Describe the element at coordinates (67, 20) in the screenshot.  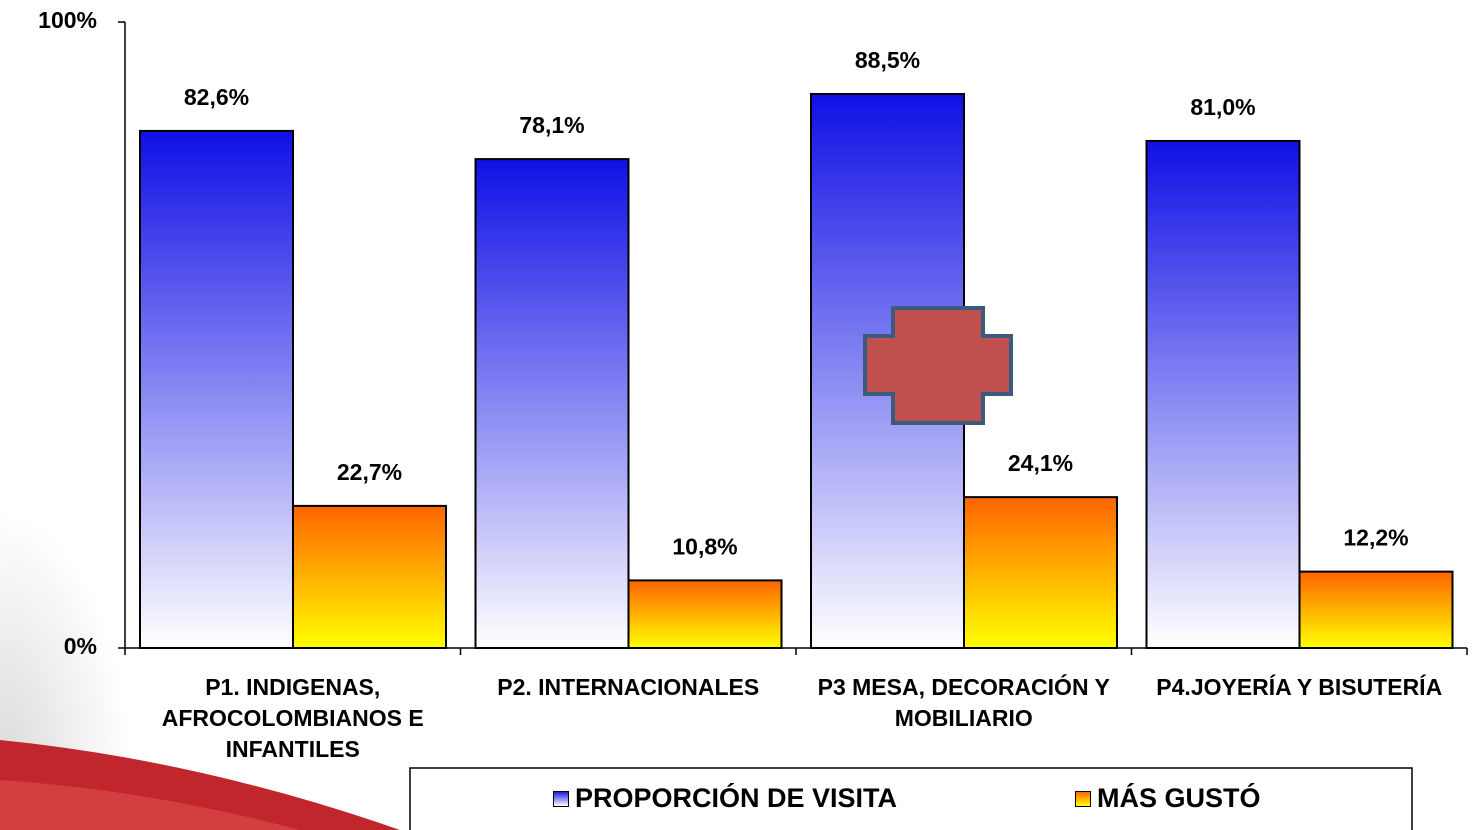
I see `y-tick-label: 100%` at that location.